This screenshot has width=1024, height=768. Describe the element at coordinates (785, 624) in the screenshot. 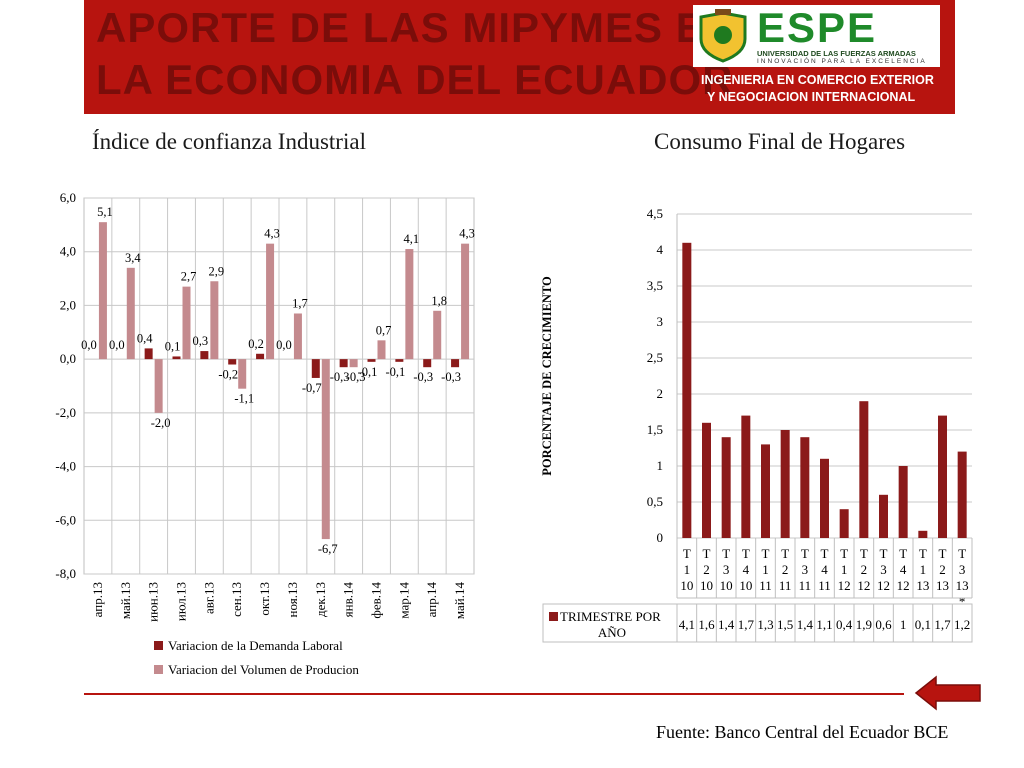

I see `table-value: 1,5` at that location.